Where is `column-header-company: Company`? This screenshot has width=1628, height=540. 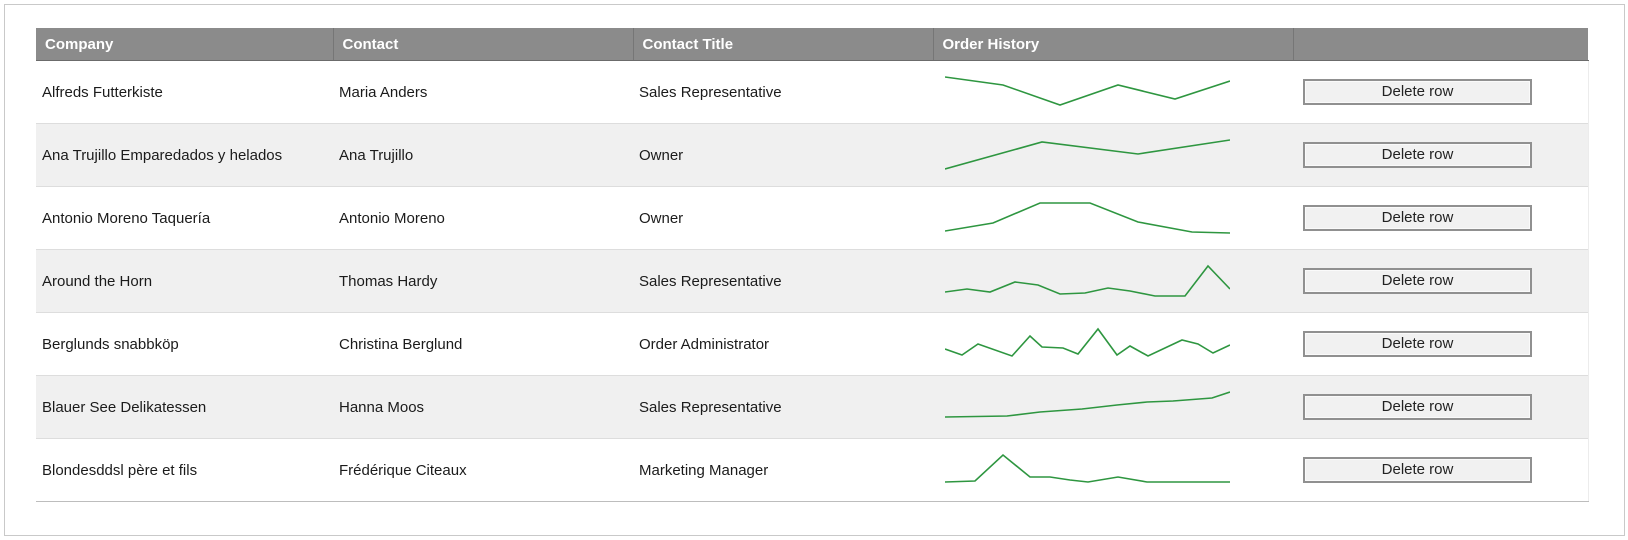 column-header-company: Company is located at coordinates (184, 44).